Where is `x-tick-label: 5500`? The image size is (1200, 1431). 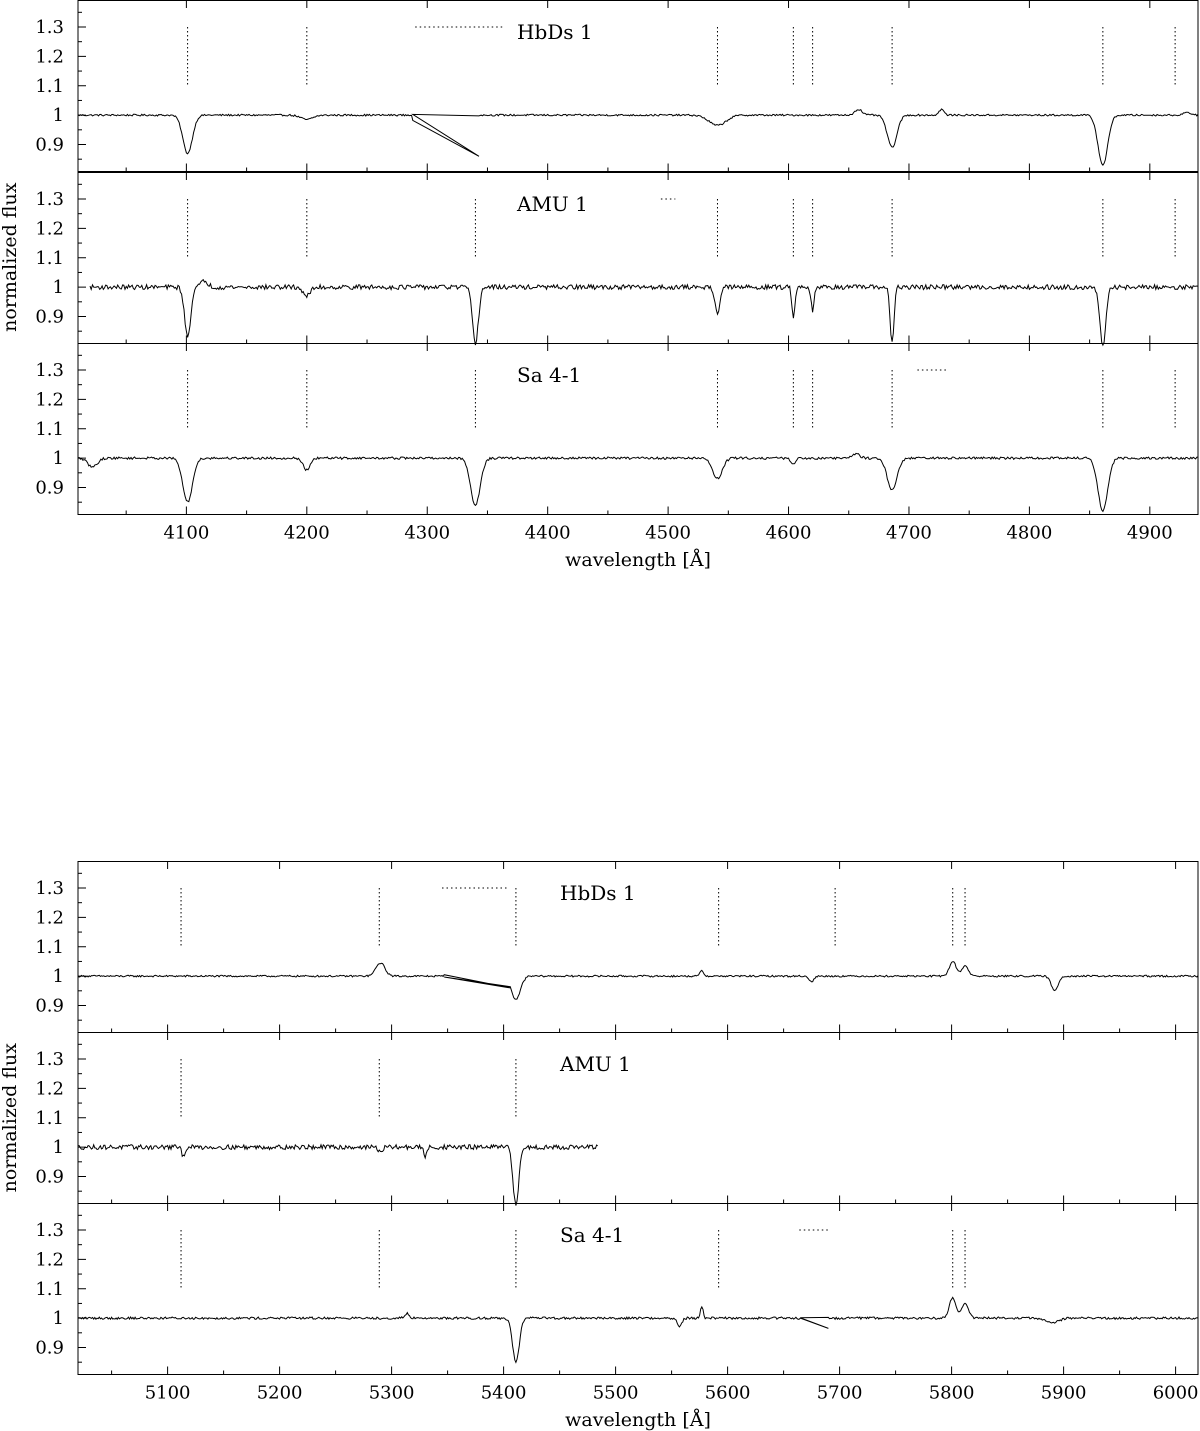 x-tick-label: 5500 is located at coordinates (616, 1393).